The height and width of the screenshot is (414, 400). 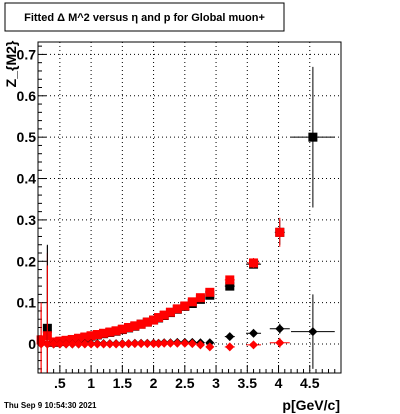 What do you see at coordinates (91, 383) in the screenshot?
I see `x-tick-label: 1` at bounding box center [91, 383].